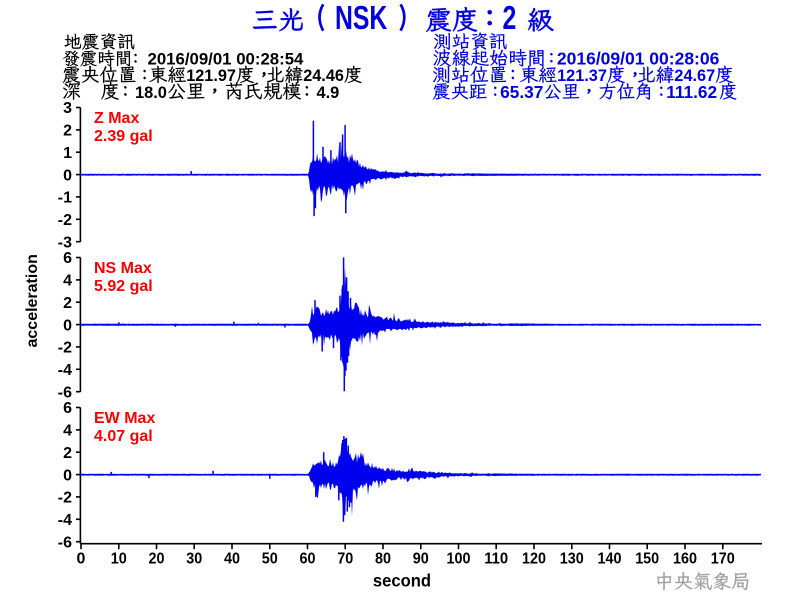 The width and height of the screenshot is (800, 600). I want to click on svg-text: 4.9, so click(328, 93).